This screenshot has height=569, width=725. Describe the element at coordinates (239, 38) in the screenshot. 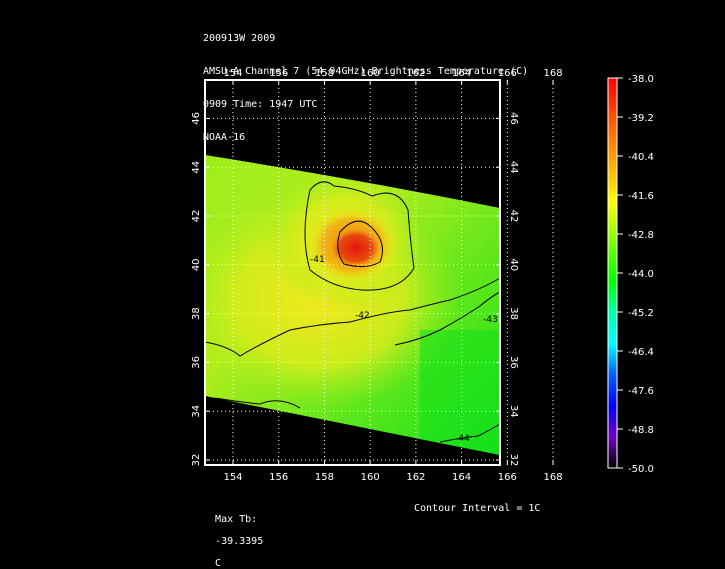

I see `title-storm-id: 200913W 2009` at that location.